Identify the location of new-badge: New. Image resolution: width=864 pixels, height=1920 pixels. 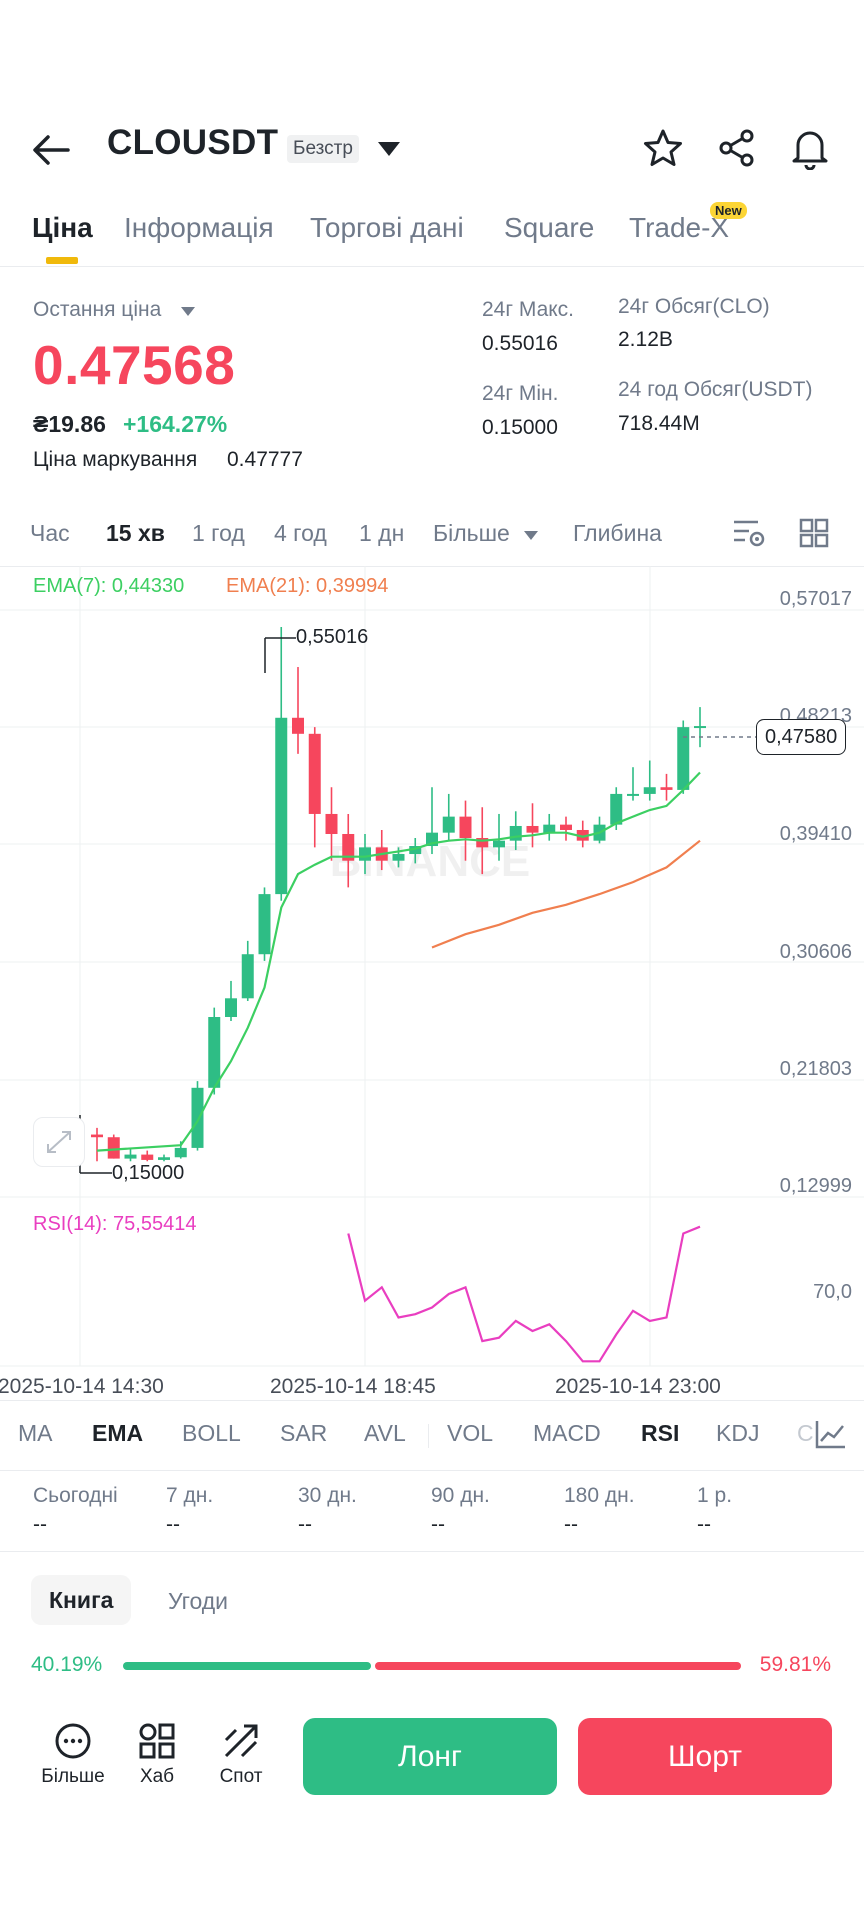
(728, 210).